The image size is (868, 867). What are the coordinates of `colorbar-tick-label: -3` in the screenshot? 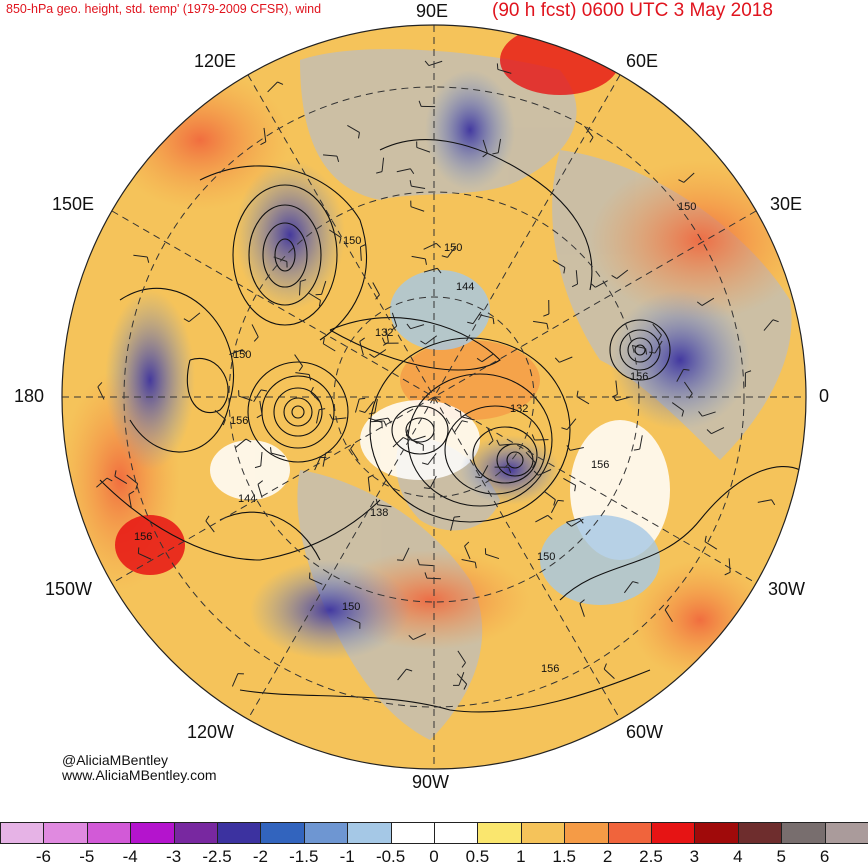 It's located at (173, 857).